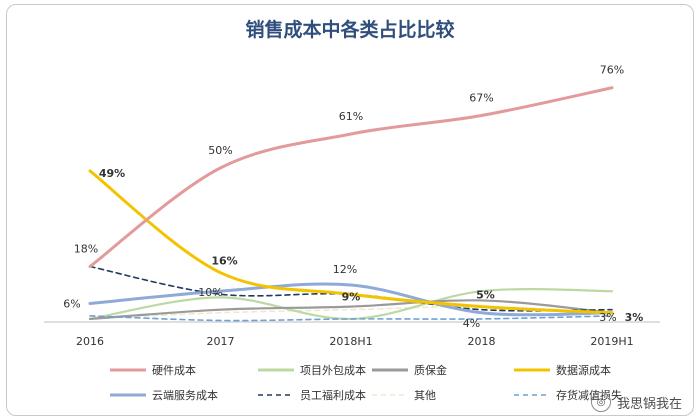 This screenshot has height=420, width=700. What do you see at coordinates (90, 341) in the screenshot?
I see `x-tick-label: 2016` at bounding box center [90, 341].